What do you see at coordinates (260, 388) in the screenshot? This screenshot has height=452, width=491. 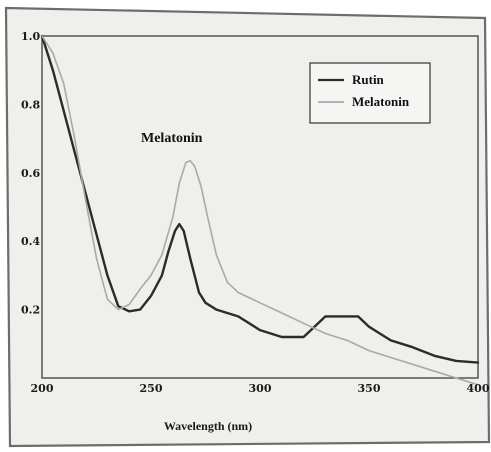 I see `x-tick-label-300: 300` at bounding box center [260, 388].